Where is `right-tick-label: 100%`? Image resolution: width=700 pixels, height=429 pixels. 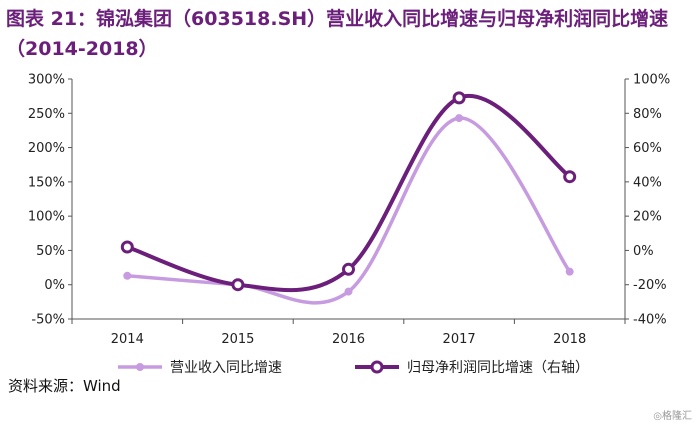
right-tick-label: 100% is located at coordinates (651, 80).